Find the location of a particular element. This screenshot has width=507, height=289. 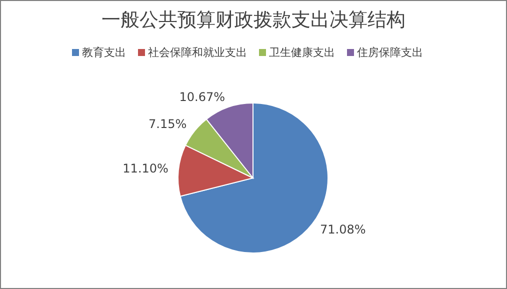

legend-label: 社会保障和就业支出 is located at coordinates (197, 52).